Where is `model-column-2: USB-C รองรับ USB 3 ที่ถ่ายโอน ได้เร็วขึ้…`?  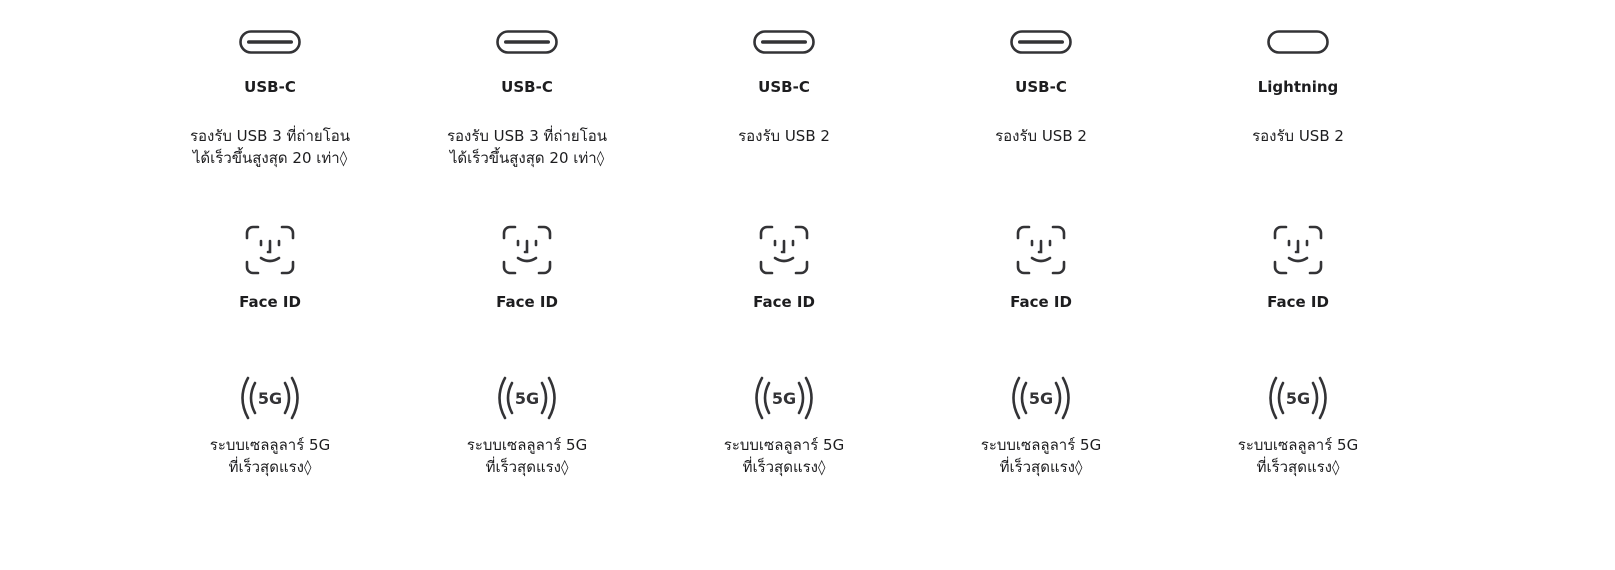
model-column-2: USB-C รองรับ USB 3 ที่ถ่ายโอน ได้เร็วขึ้… is located at coordinates (527, 285).